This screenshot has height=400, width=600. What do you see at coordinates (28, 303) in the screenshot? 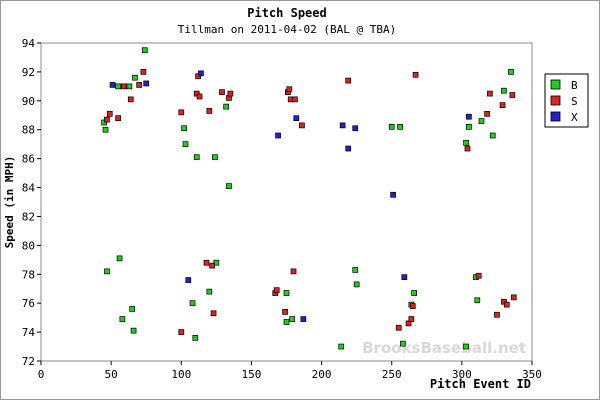
I see `y-tick-label: 76` at bounding box center [28, 303].